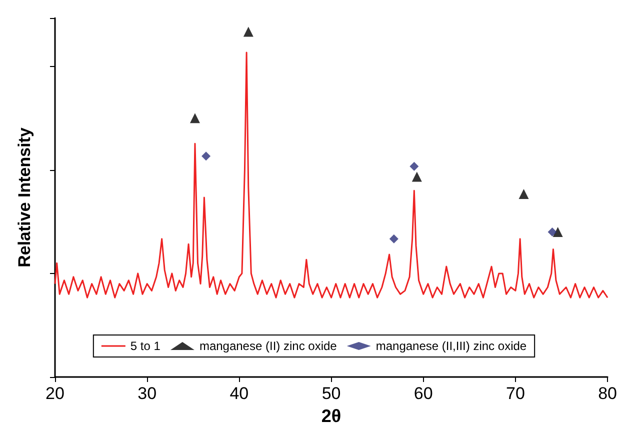 The width and height of the screenshot is (628, 446). I want to click on x-tick-label: 60, so click(423, 393).